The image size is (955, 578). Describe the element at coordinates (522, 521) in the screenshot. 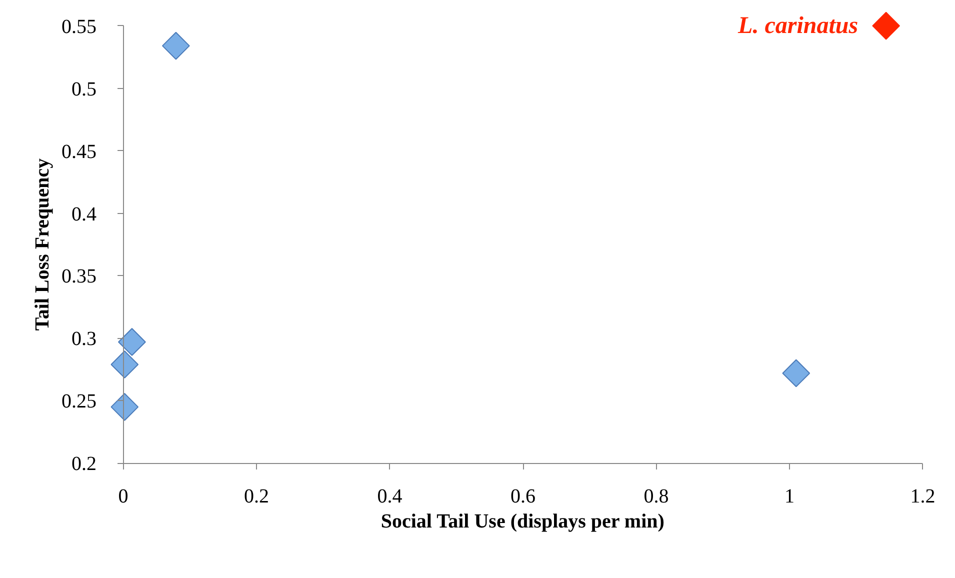

I see `x-axis-title: Social Tail Use (displays per min)` at that location.